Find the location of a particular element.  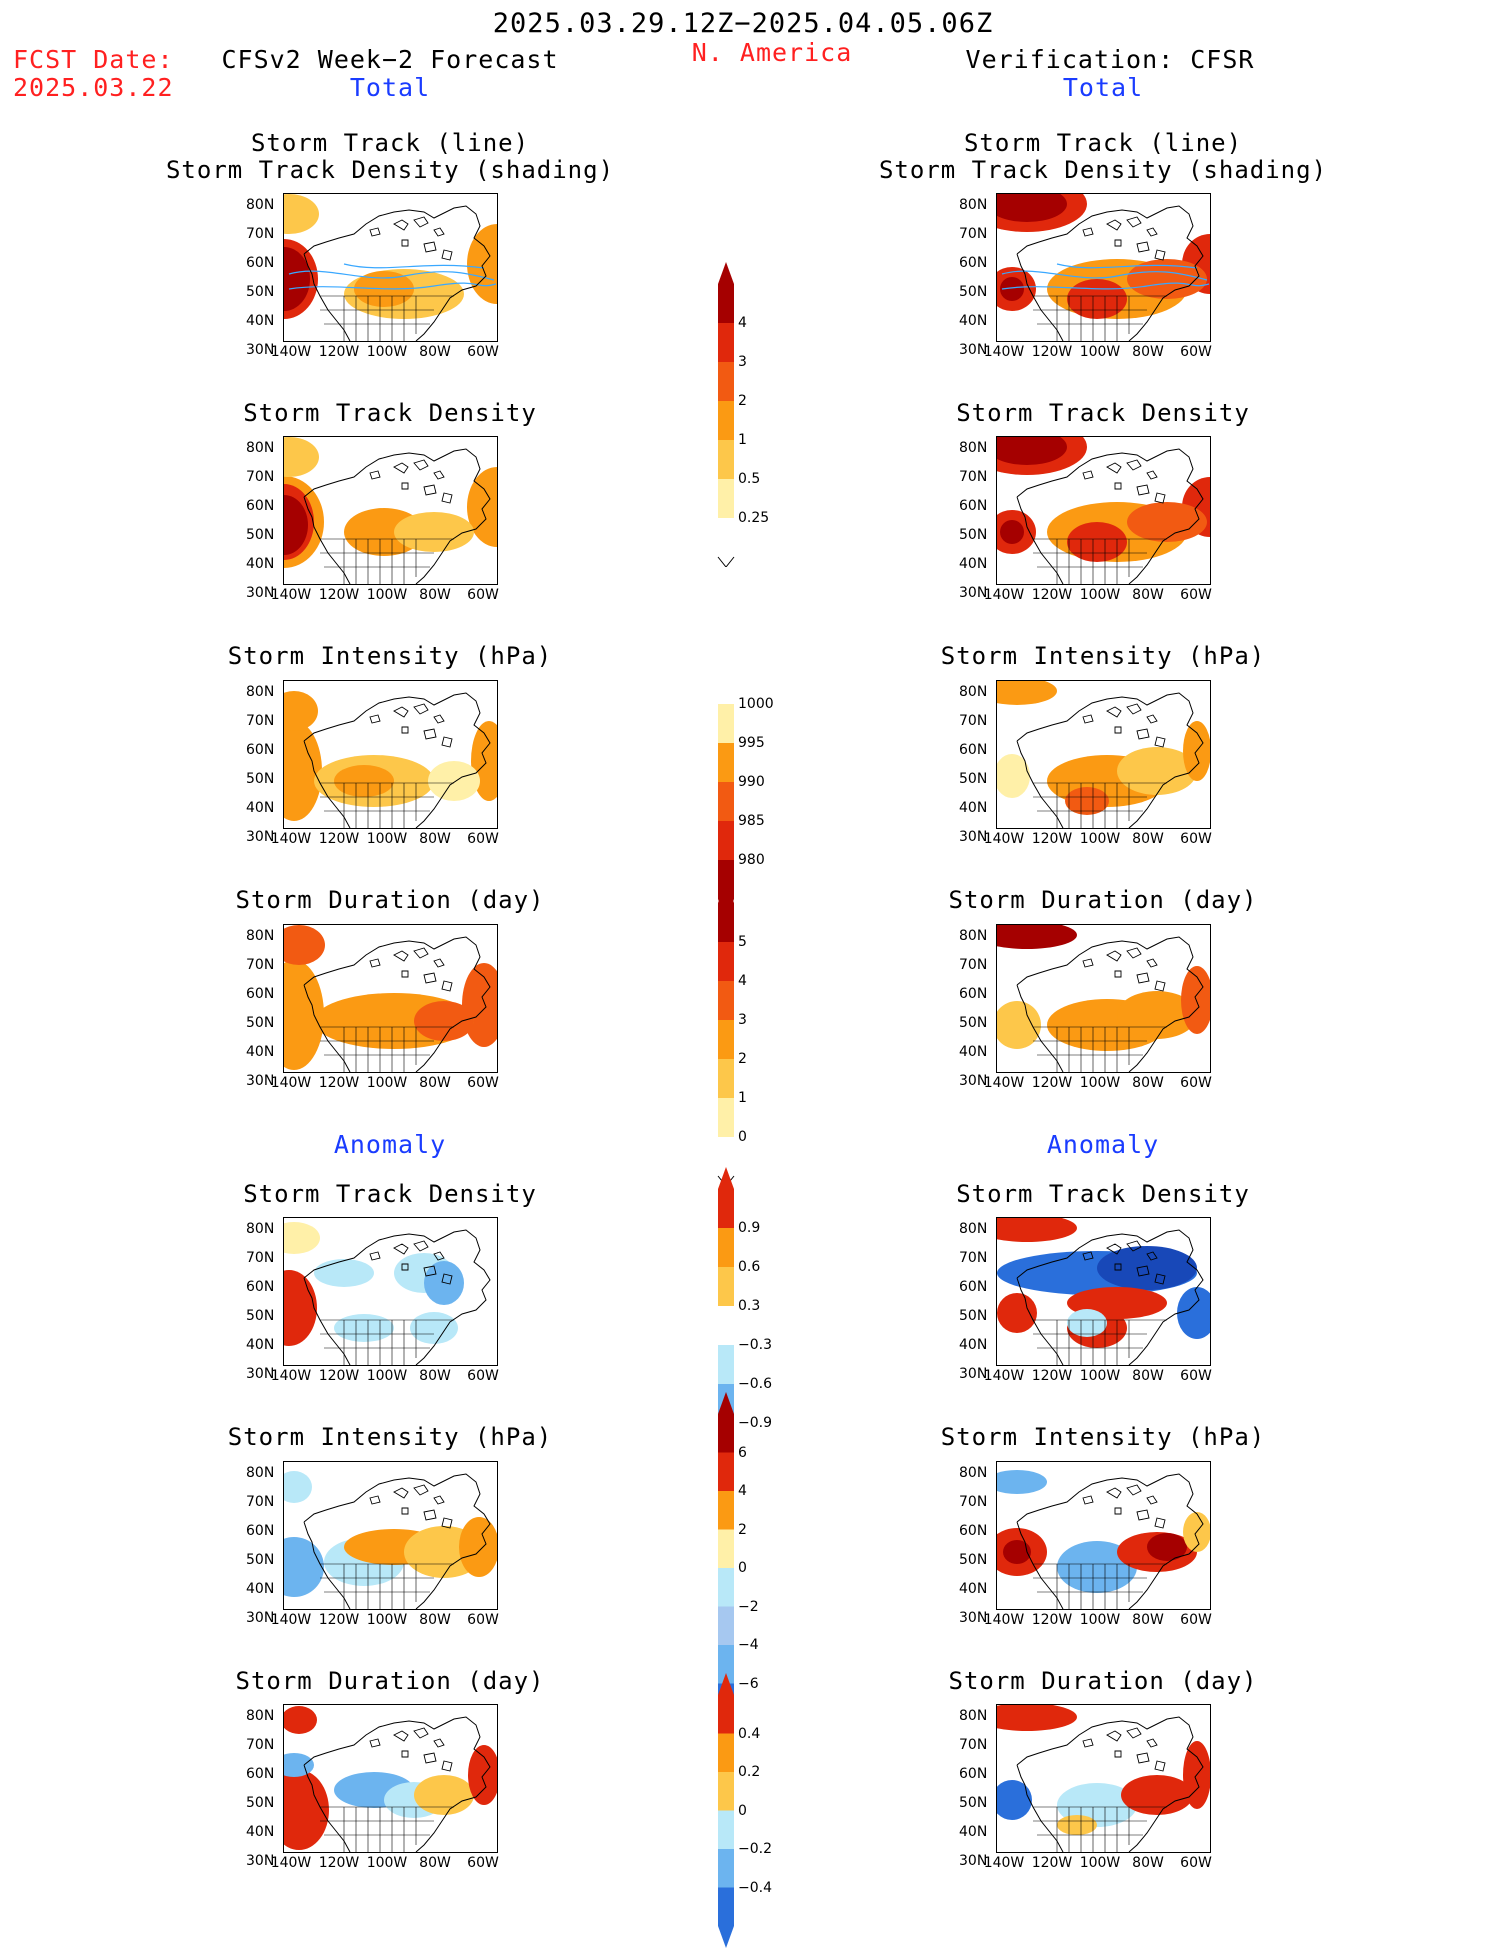

forecast-intensity-map is located at coordinates (390, 754).